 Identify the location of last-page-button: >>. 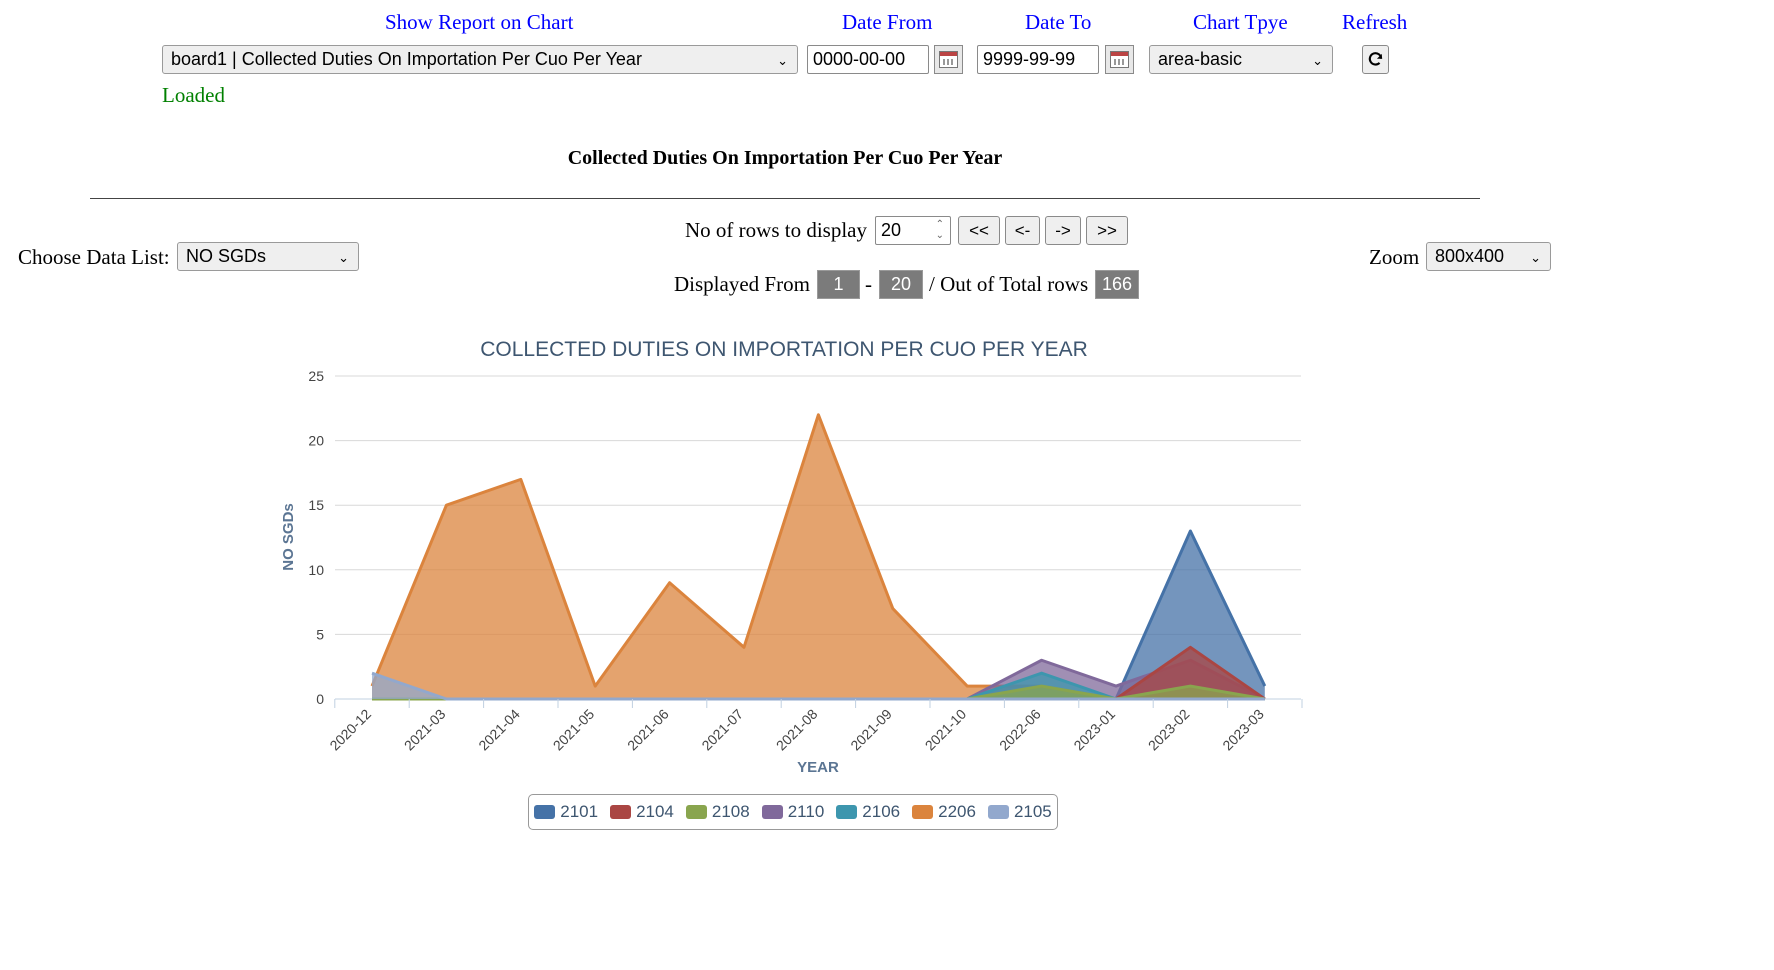
(1107, 230).